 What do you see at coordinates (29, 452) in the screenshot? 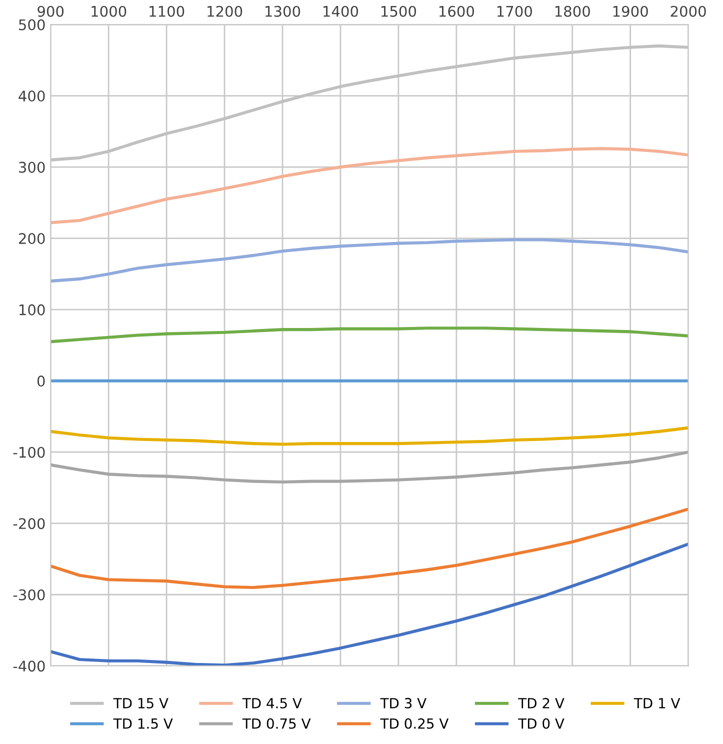
I see `y-tick-label: -100` at bounding box center [29, 452].